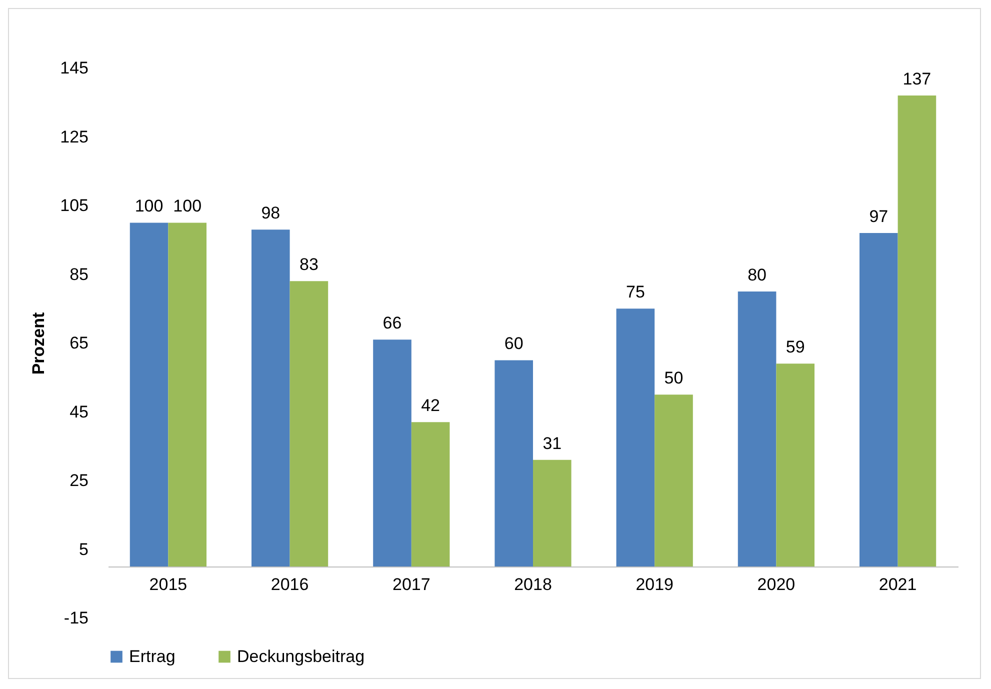 The image size is (991, 689). What do you see at coordinates (514, 344) in the screenshot?
I see `data-label: 60` at bounding box center [514, 344].